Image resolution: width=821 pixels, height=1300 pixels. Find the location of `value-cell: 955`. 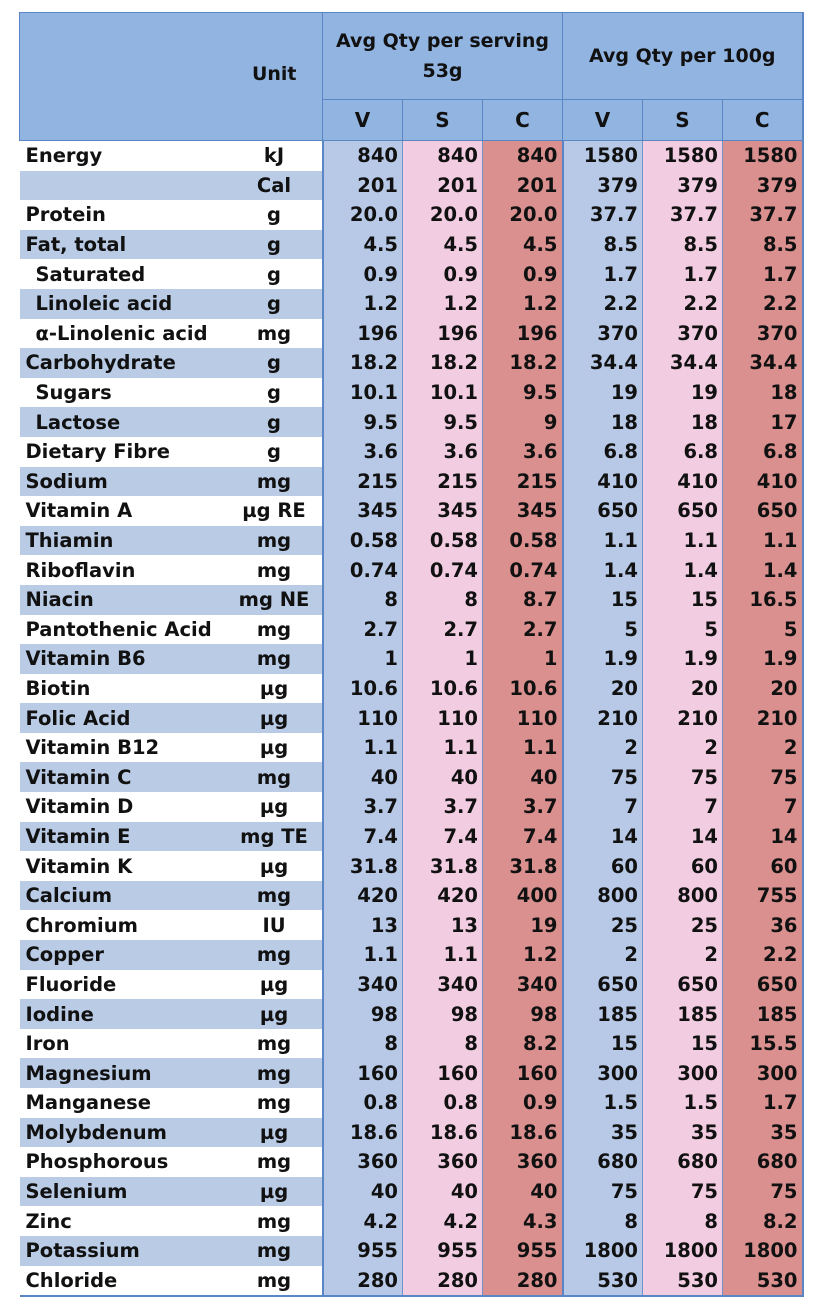

value-cell: 955 is located at coordinates (362, 1250).